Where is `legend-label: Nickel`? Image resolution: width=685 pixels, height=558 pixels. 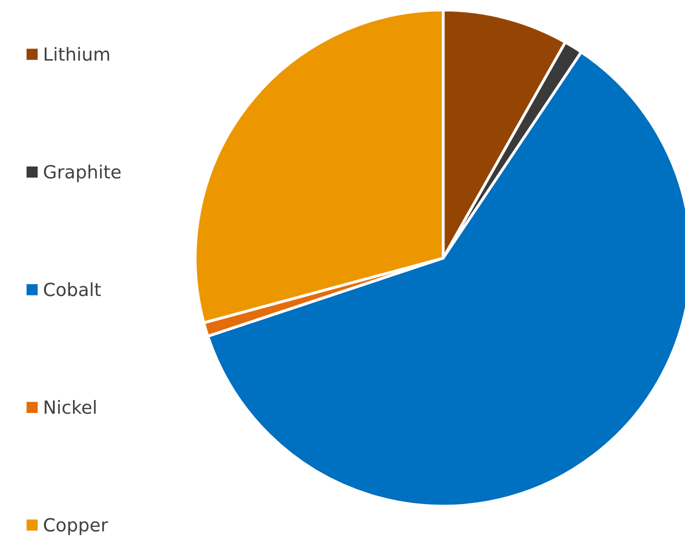
legend-label: Nickel is located at coordinates (70, 407).